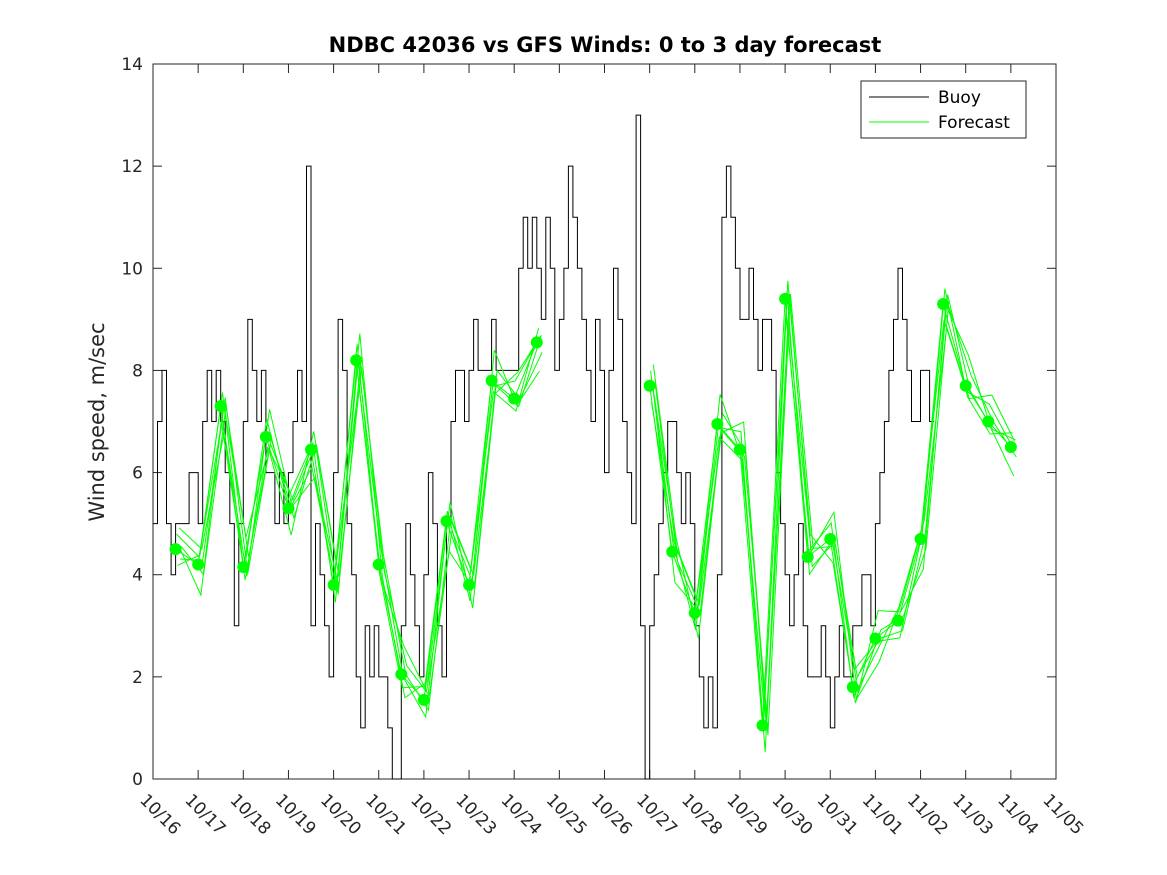 This screenshot has width=1167, height=875. I want to click on legend-box, so click(943, 109).